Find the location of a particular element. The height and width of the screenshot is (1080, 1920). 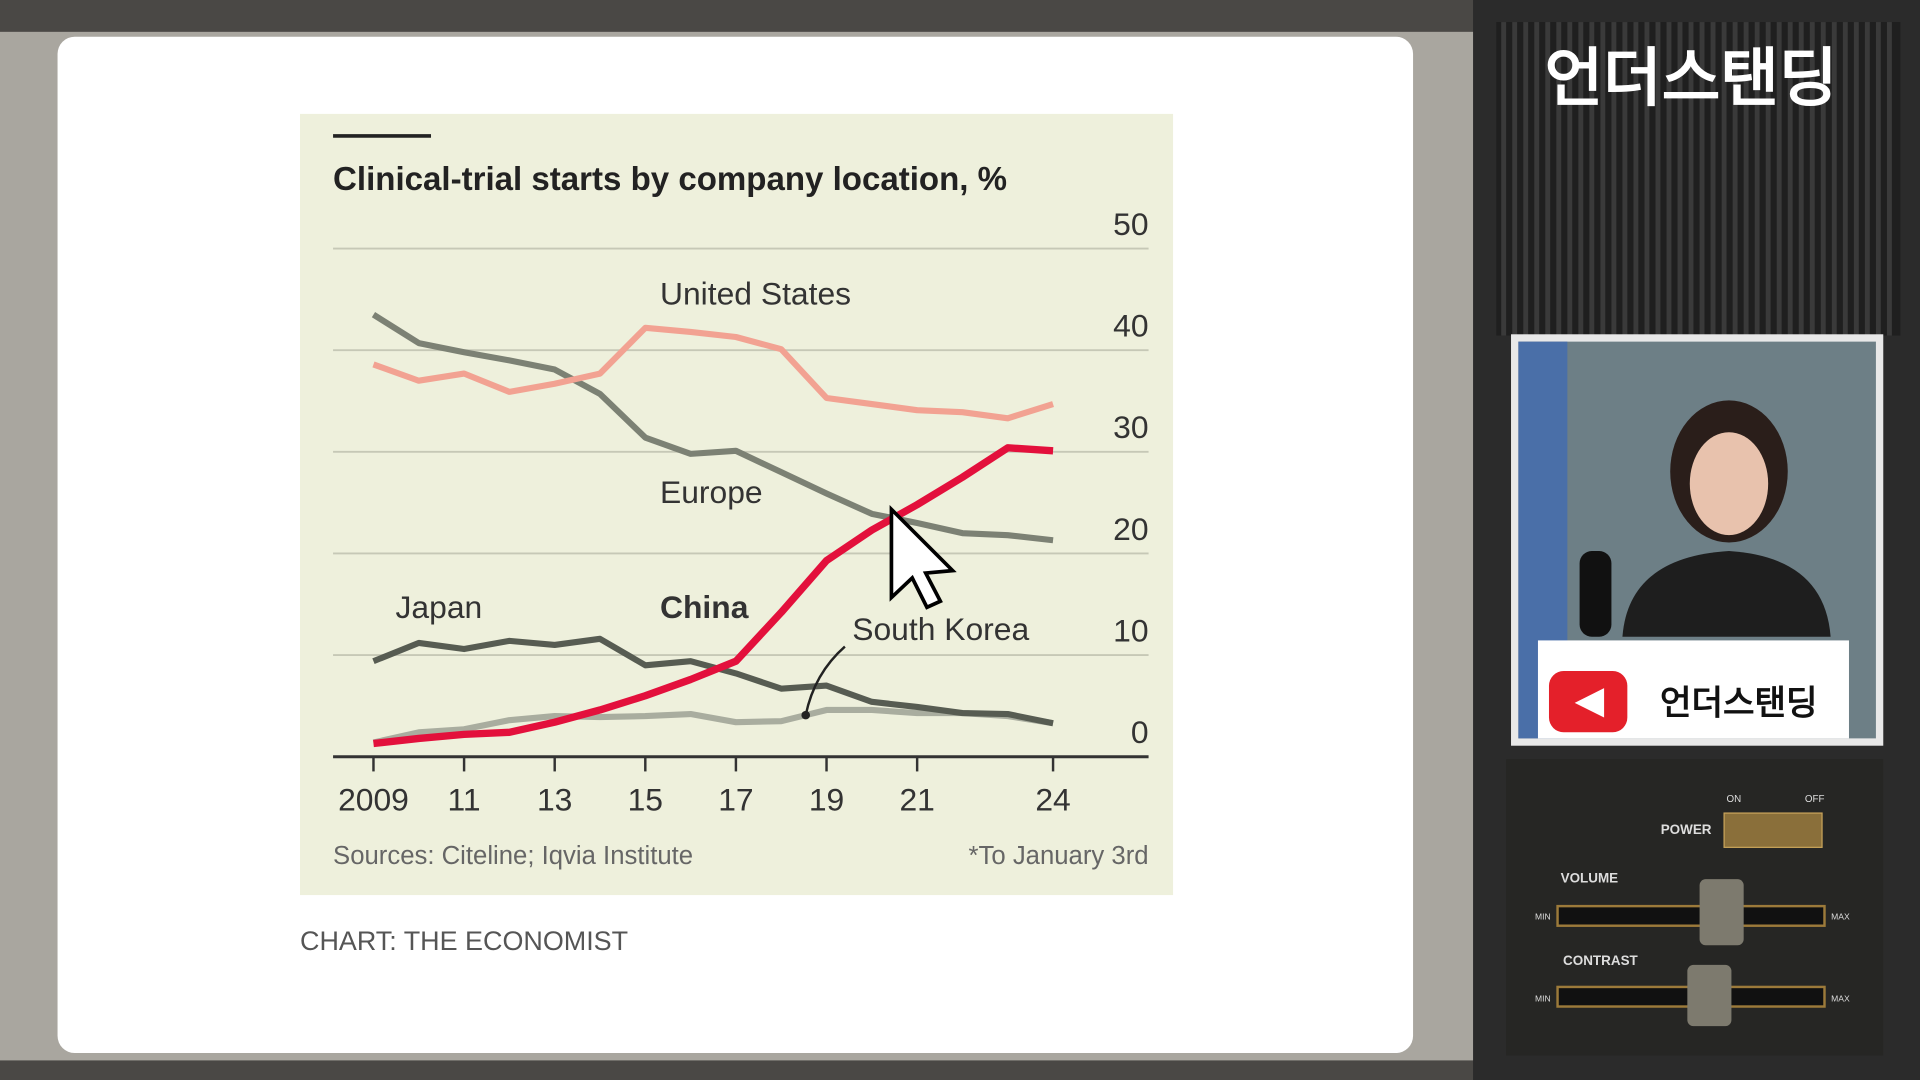

label-leader is located at coordinates (825, 680).